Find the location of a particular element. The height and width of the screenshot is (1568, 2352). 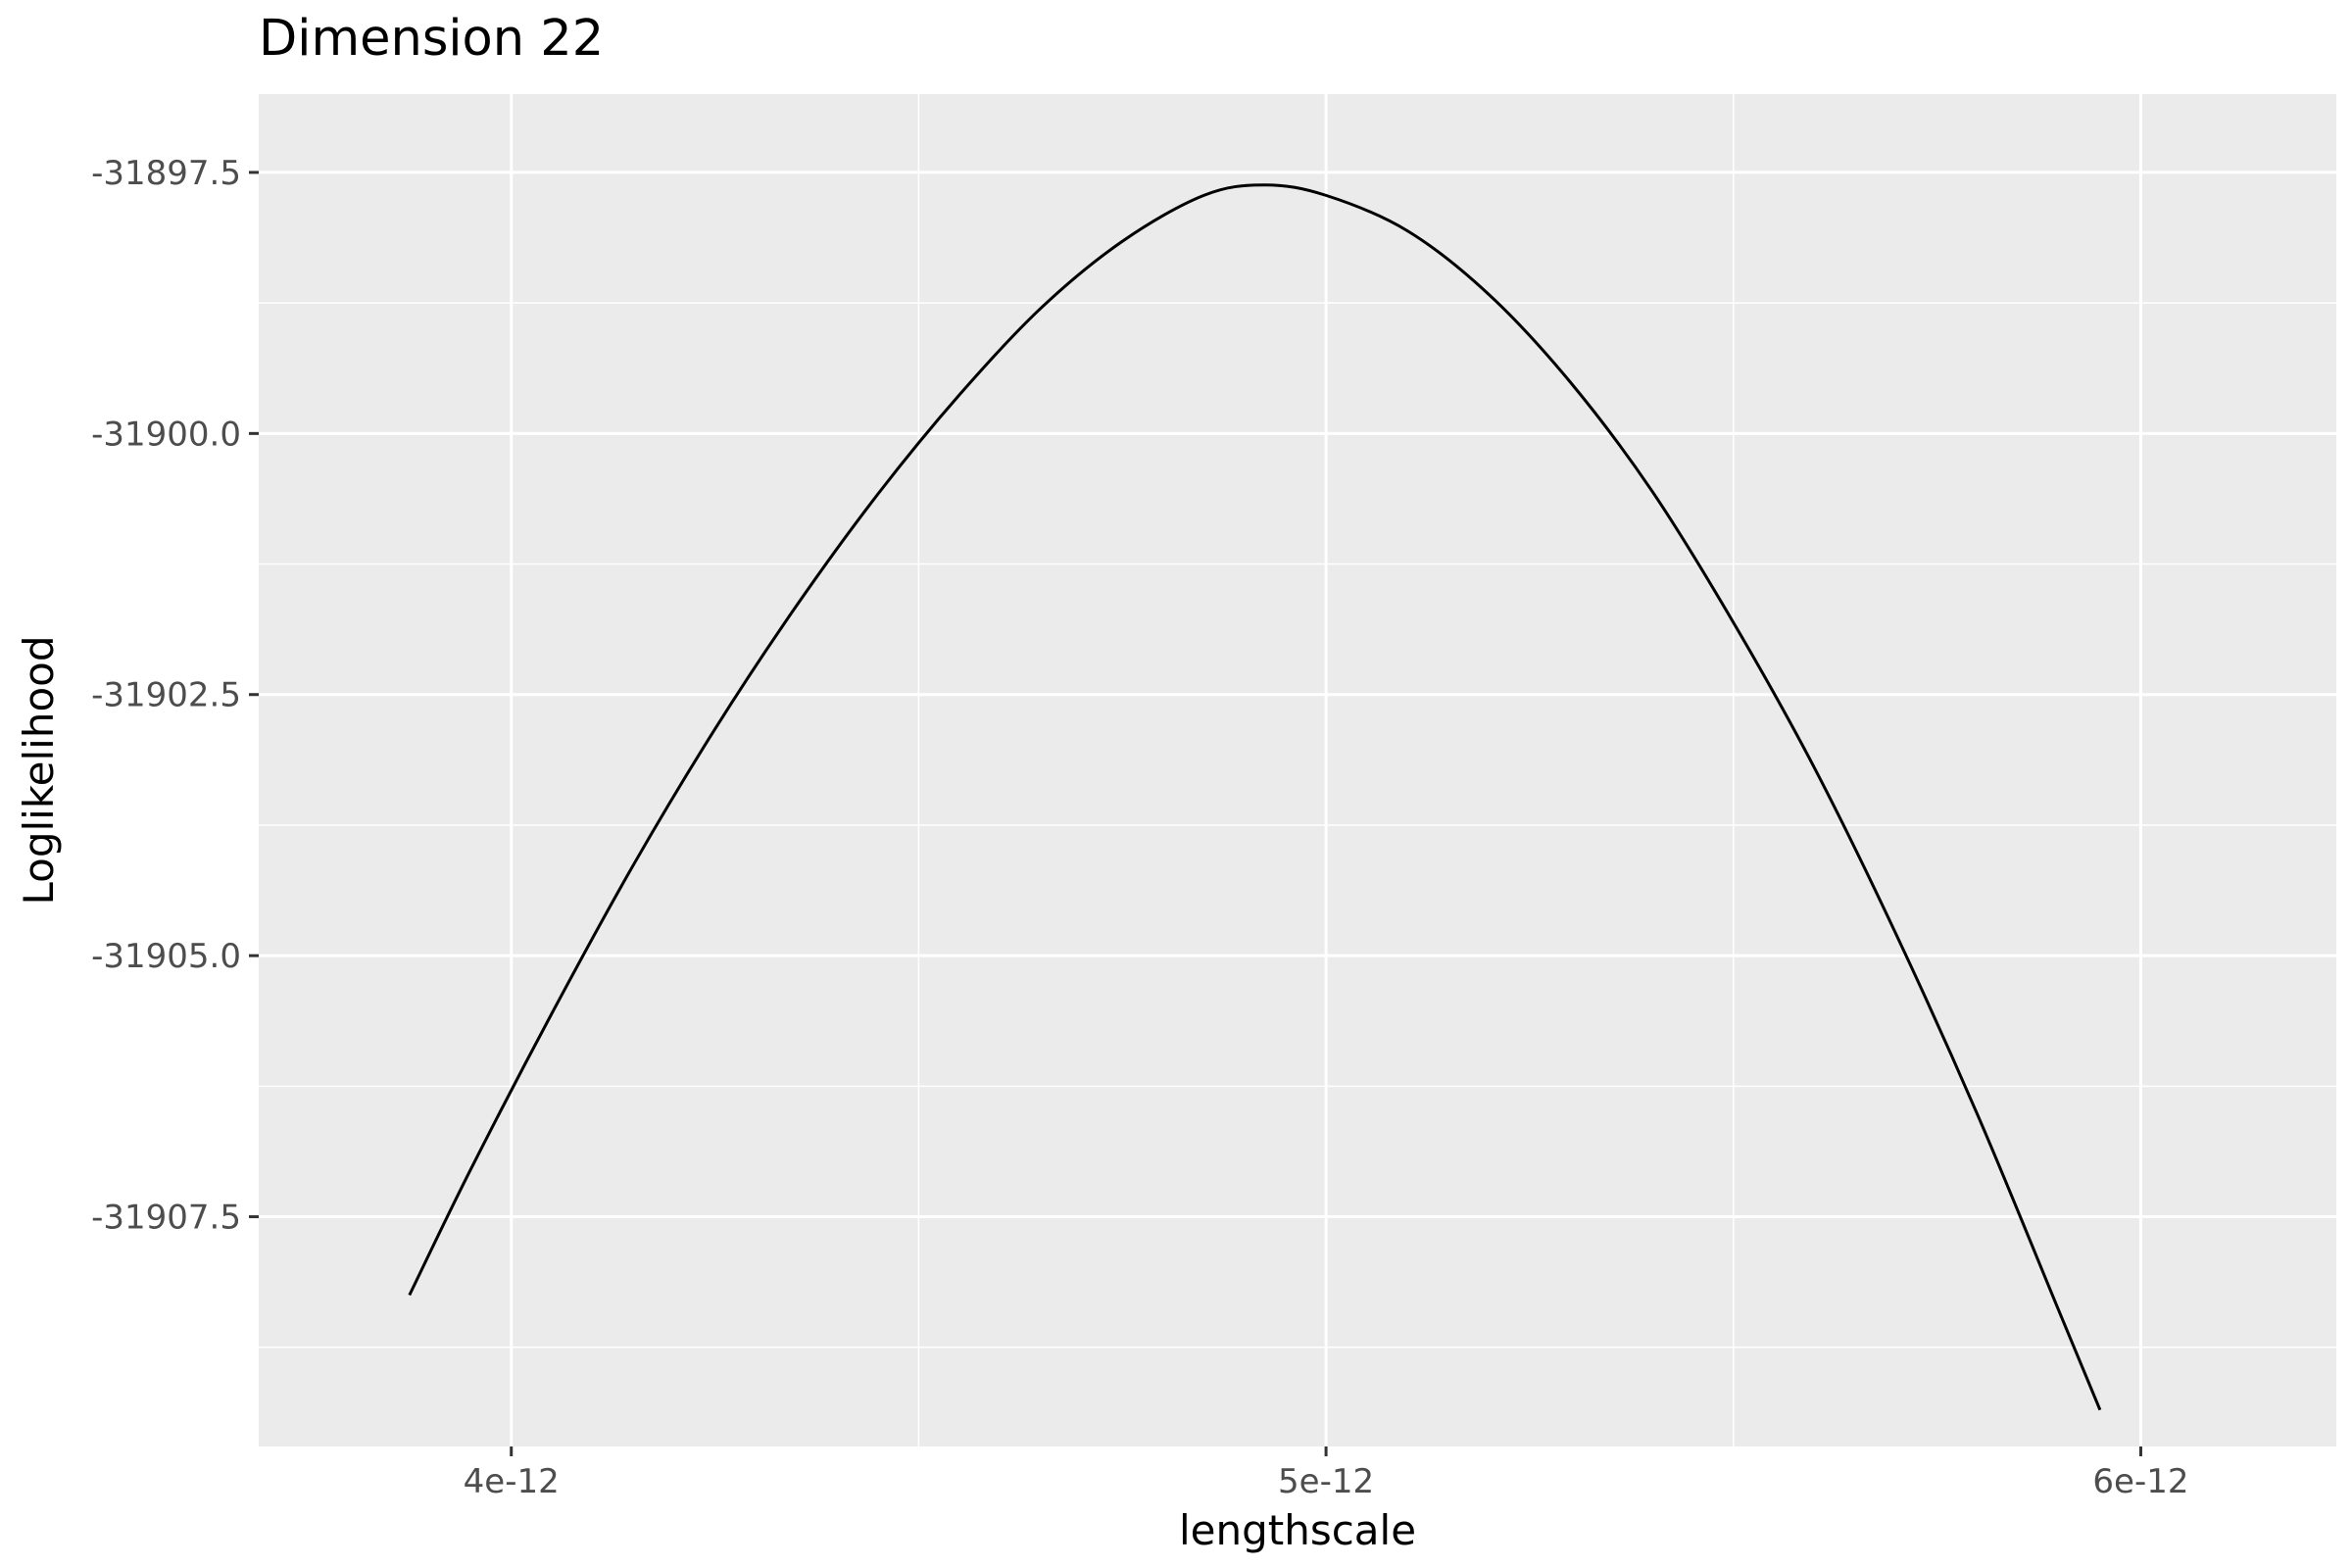

y-tick-label: -31897.5 is located at coordinates (166, 173).